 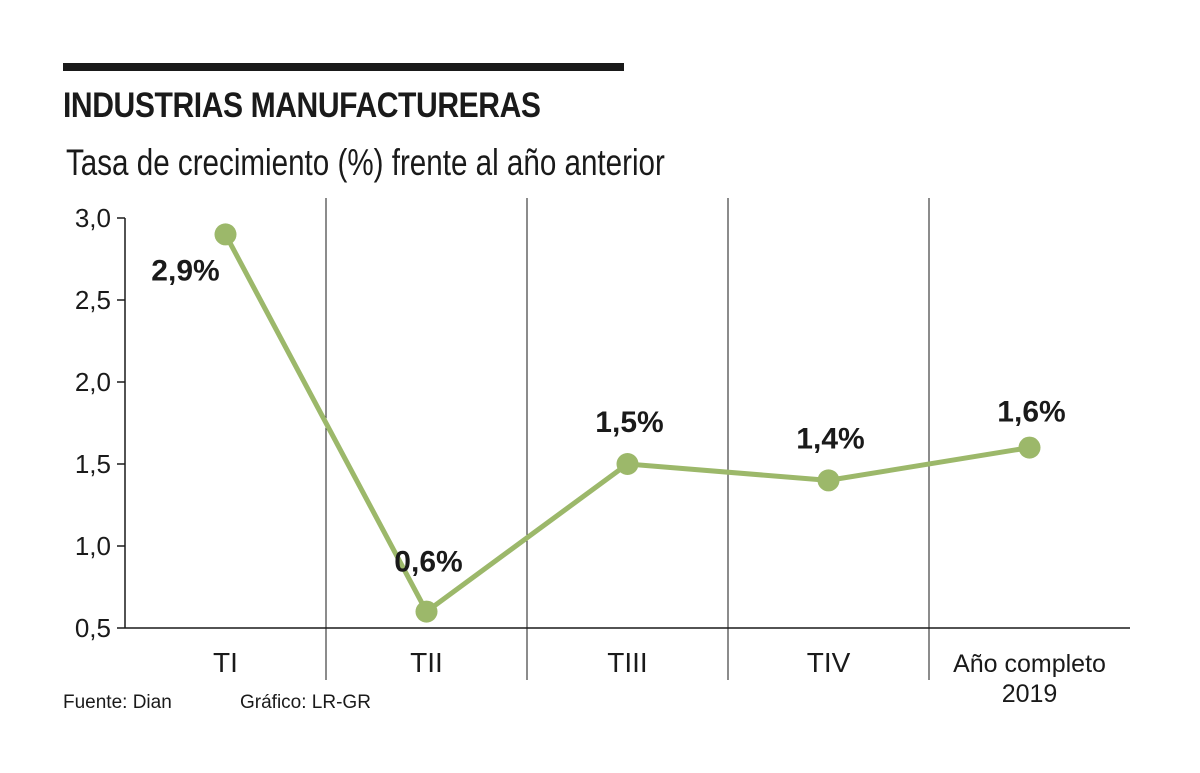 What do you see at coordinates (93, 218) in the screenshot?
I see `y-tick-label: 3,0` at bounding box center [93, 218].